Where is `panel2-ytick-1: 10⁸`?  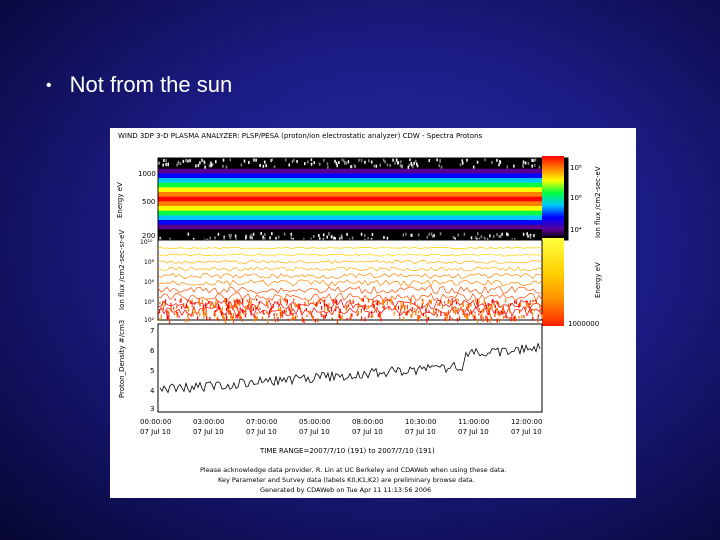 panel2-ytick-1: 10⁸ is located at coordinates (149, 262).